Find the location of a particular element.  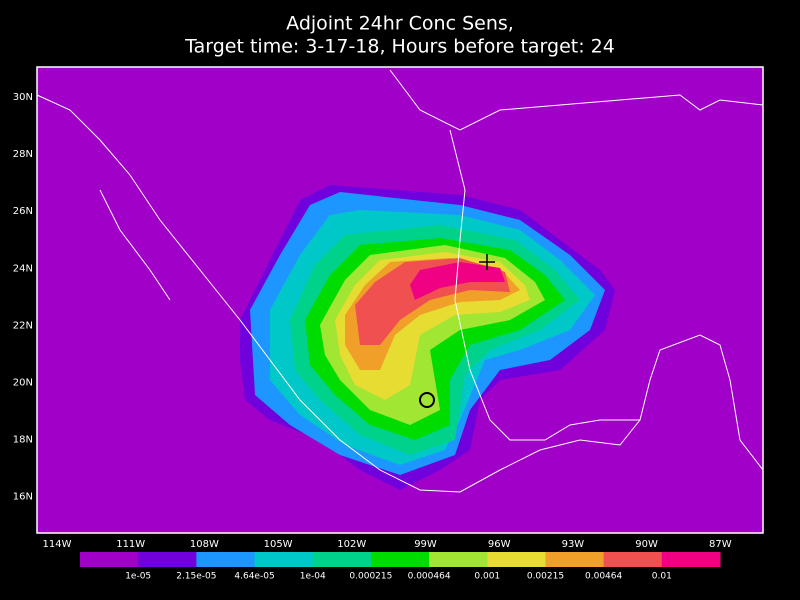

lat-label: 18N is located at coordinates (23, 440).